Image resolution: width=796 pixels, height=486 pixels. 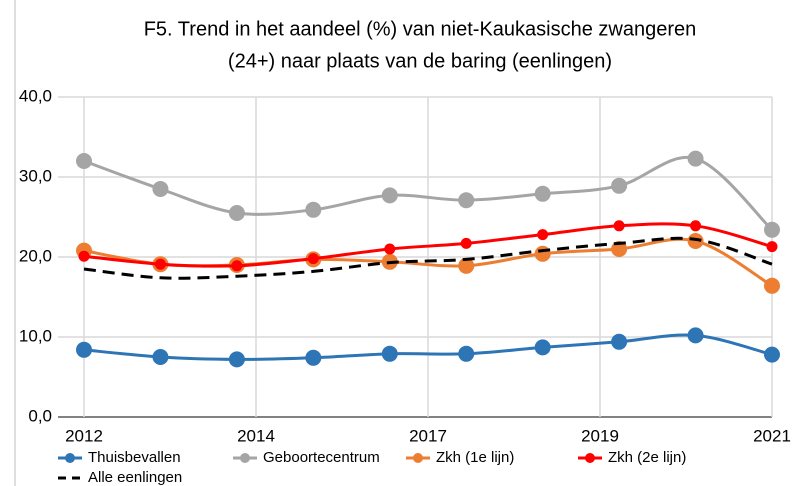 What do you see at coordinates (772, 435) in the screenshot?
I see `x-tick-label: 2021` at bounding box center [772, 435].